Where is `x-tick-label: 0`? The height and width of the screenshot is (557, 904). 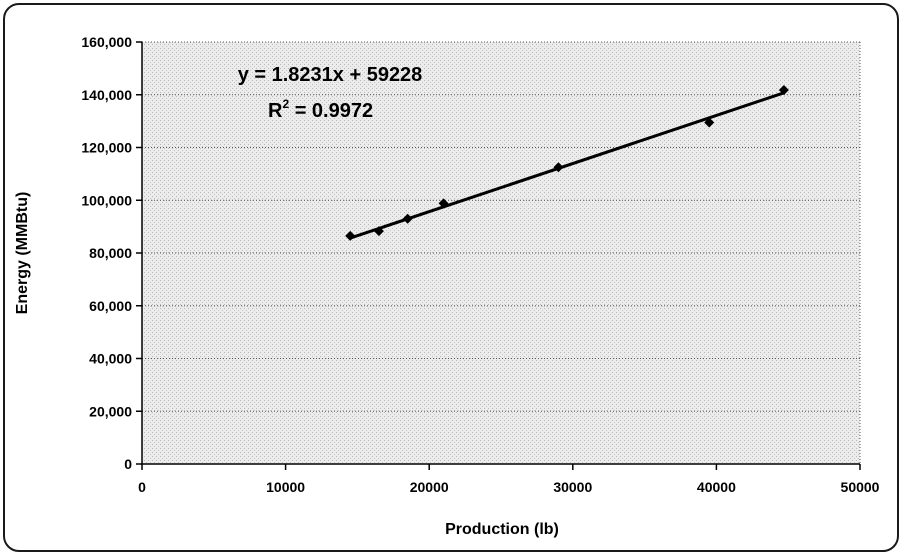
x-tick-label: 0 is located at coordinates (142, 487).